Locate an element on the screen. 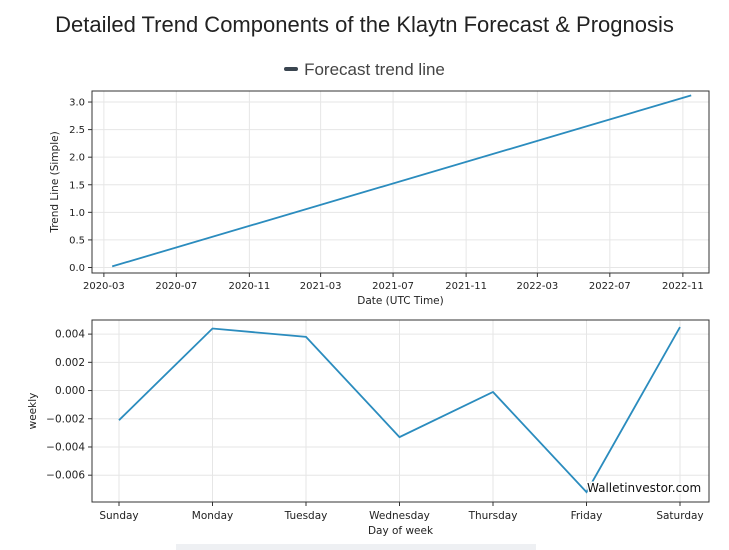 The height and width of the screenshot is (550, 729). x-tick-label: Sunday is located at coordinates (118, 516).